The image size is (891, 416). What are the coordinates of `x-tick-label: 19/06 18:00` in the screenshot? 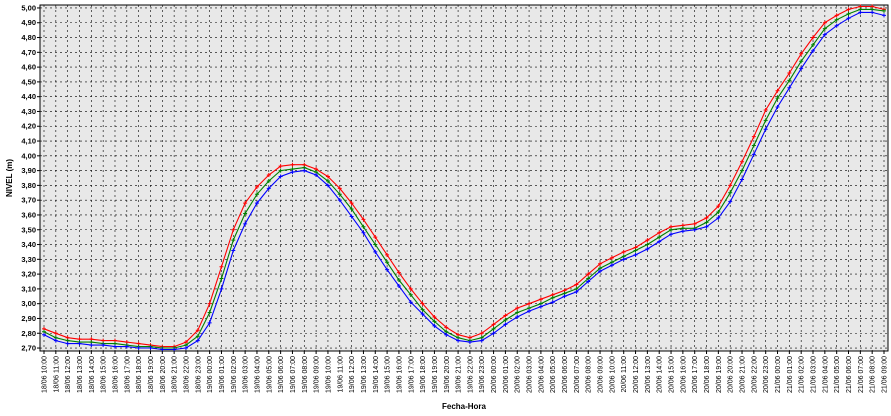 It's located at (423, 374).